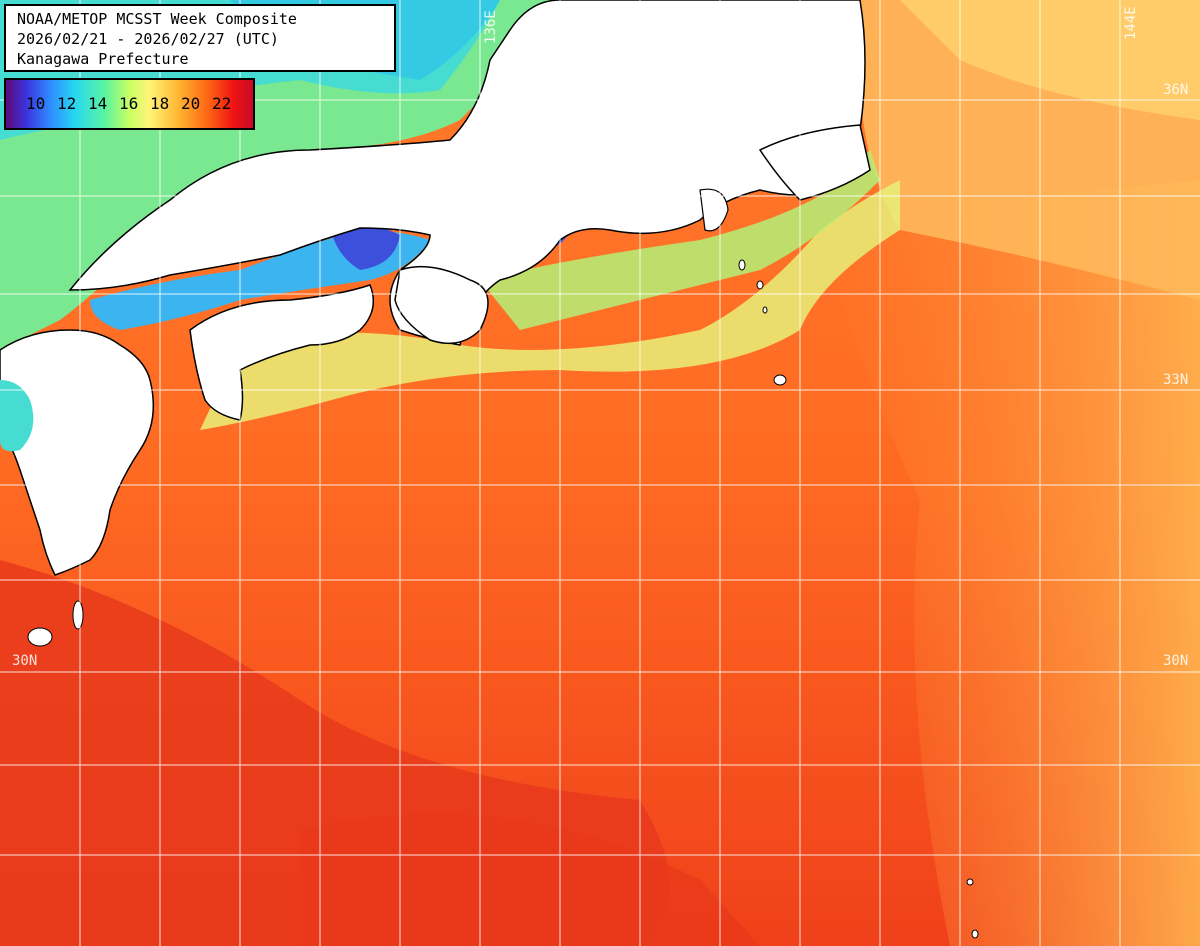 The height and width of the screenshot is (946, 1200). I want to click on legend-tick: 16, so click(129, 103).